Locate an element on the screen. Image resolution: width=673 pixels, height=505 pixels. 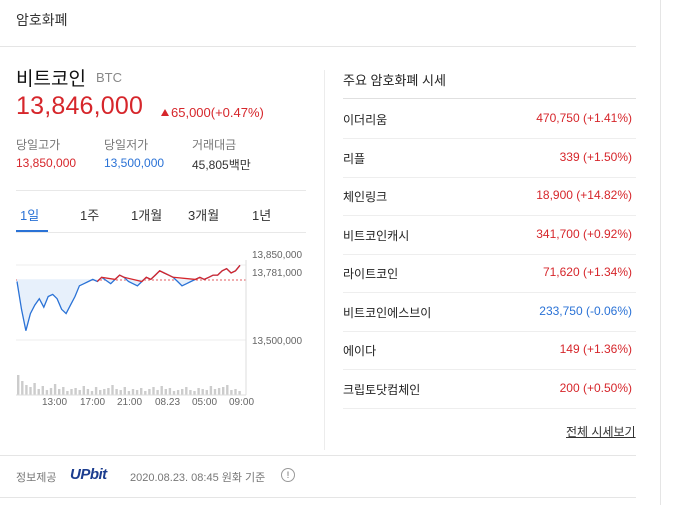
crypto-row: 비트코인캐시 341,700 (+0.92%) is located at coordinates (489, 235).